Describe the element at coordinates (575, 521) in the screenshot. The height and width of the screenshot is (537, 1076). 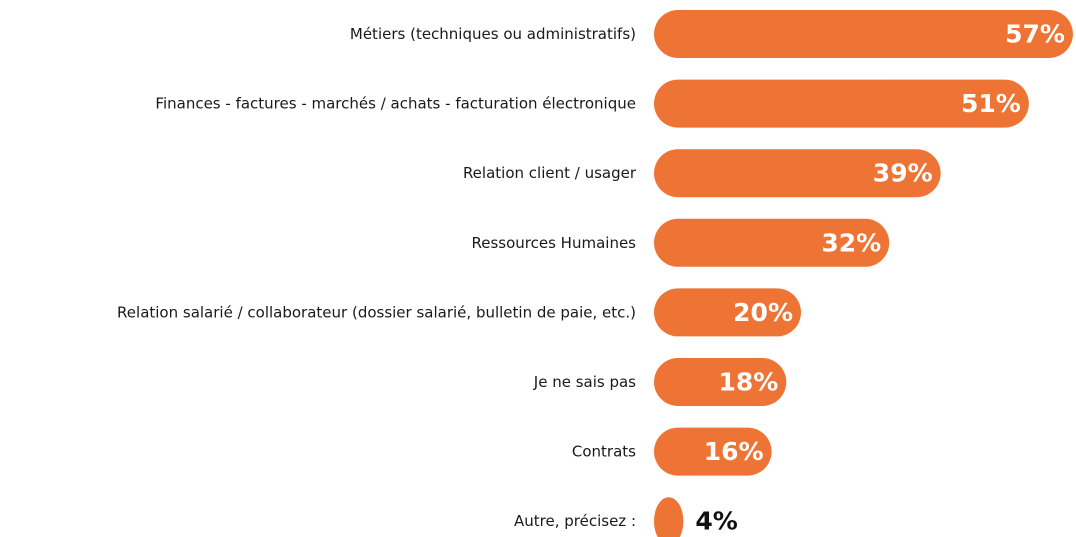
I see `category-label: Autre, précisez :` at that location.